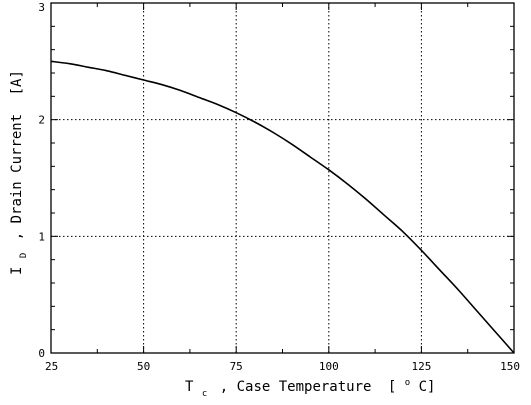 The width and height of the screenshot is (531, 405). What do you see at coordinates (296, 387) in the screenshot?
I see `x-axis-text: , Case Temperature` at bounding box center [296, 387].